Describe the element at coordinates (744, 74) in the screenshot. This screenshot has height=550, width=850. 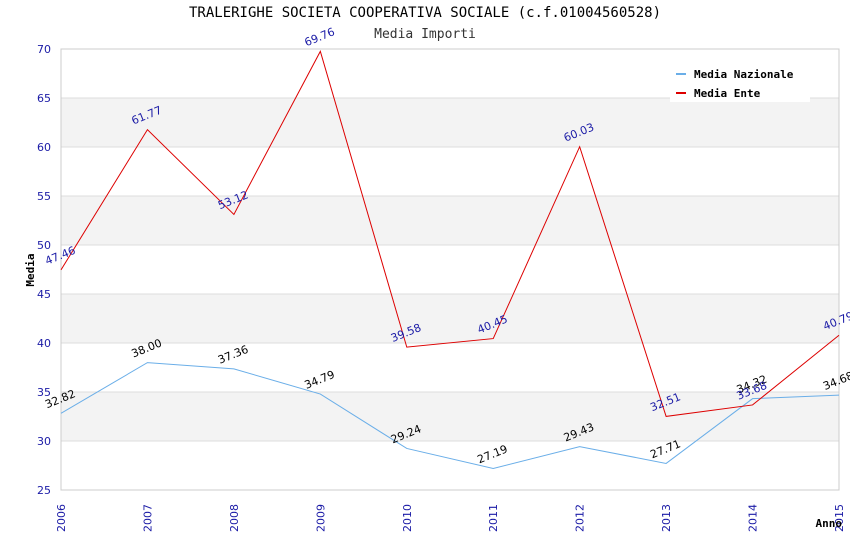
I see `legend-entry: Media Nazionale` at that location.